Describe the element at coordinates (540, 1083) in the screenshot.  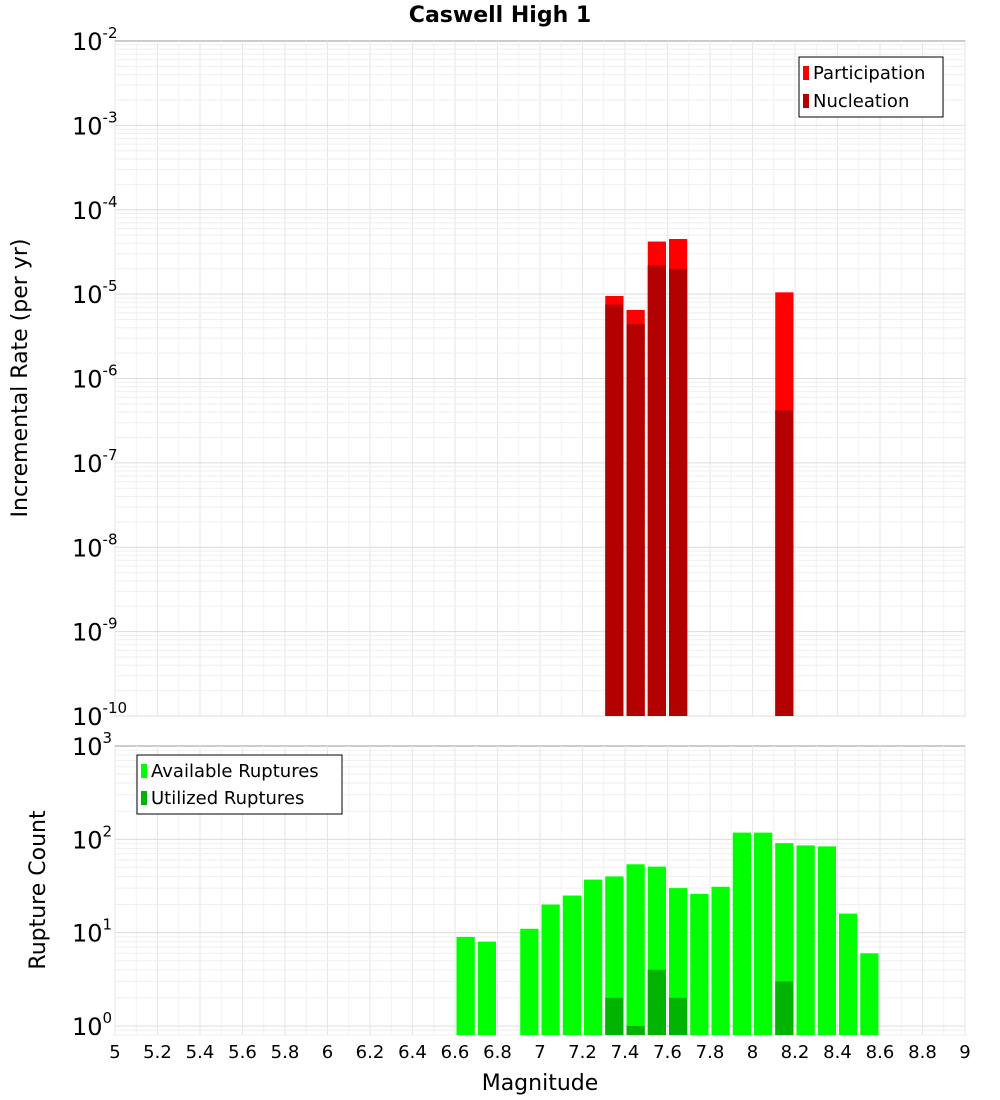
I see `x-axis-label: Magnitude` at that location.